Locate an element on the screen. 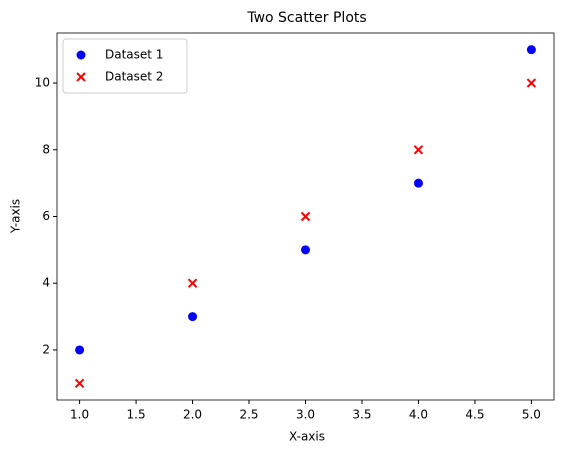 This screenshot has width=562, height=455. x-axis-label: X-axis is located at coordinates (307, 437).